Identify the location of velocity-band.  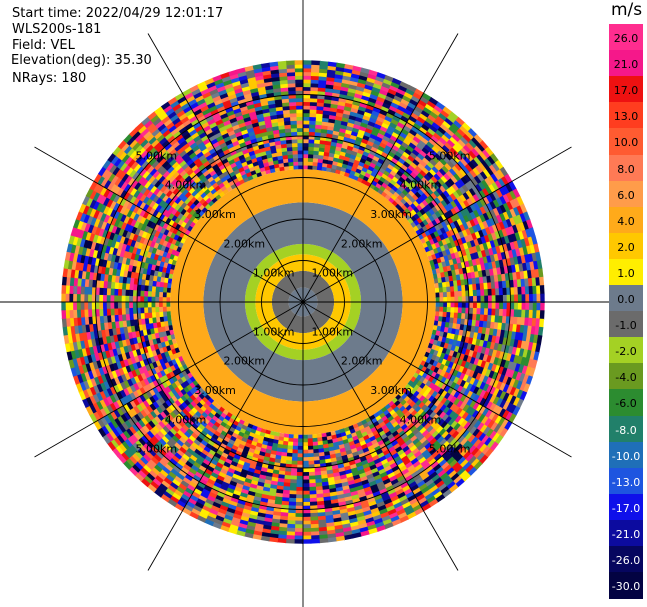
(303, 302).